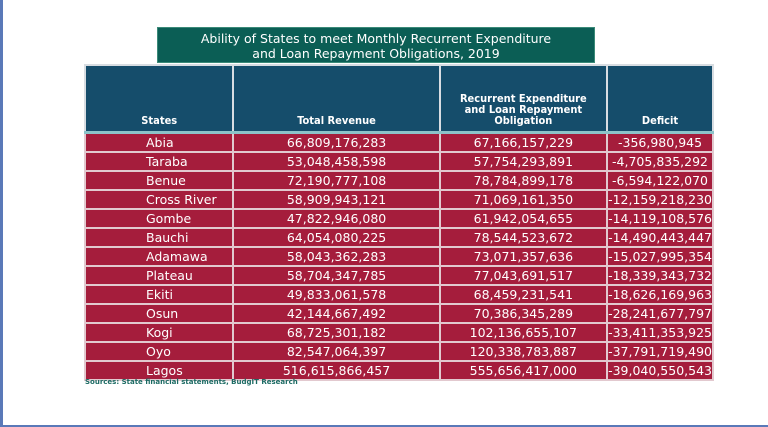  Describe the element at coordinates (660, 237) in the screenshot. I see `cell-deficit: -14,490,443,447` at that location.